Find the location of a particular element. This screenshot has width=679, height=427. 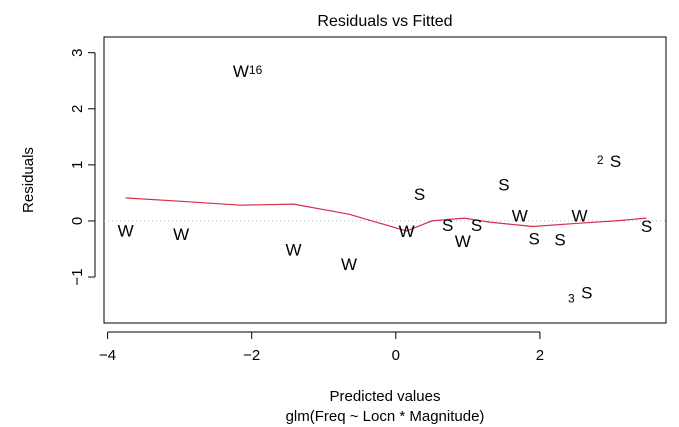

chart-title: Residuals vs Fitted is located at coordinates (384, 21).